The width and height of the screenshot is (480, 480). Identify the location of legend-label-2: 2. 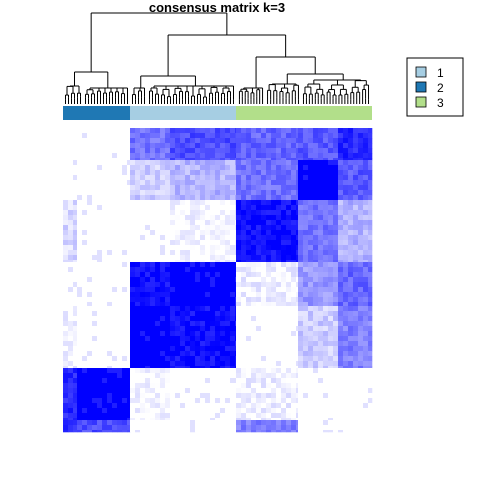
(440, 88).